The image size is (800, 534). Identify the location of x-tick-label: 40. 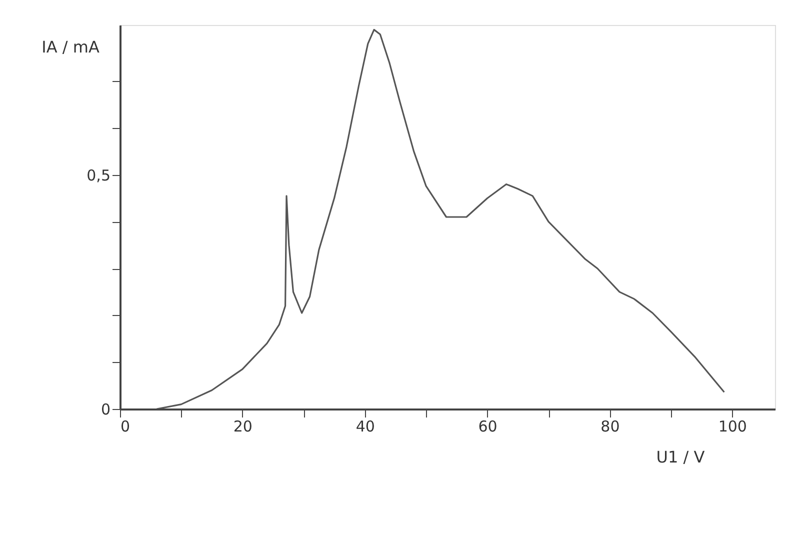
(365, 427).